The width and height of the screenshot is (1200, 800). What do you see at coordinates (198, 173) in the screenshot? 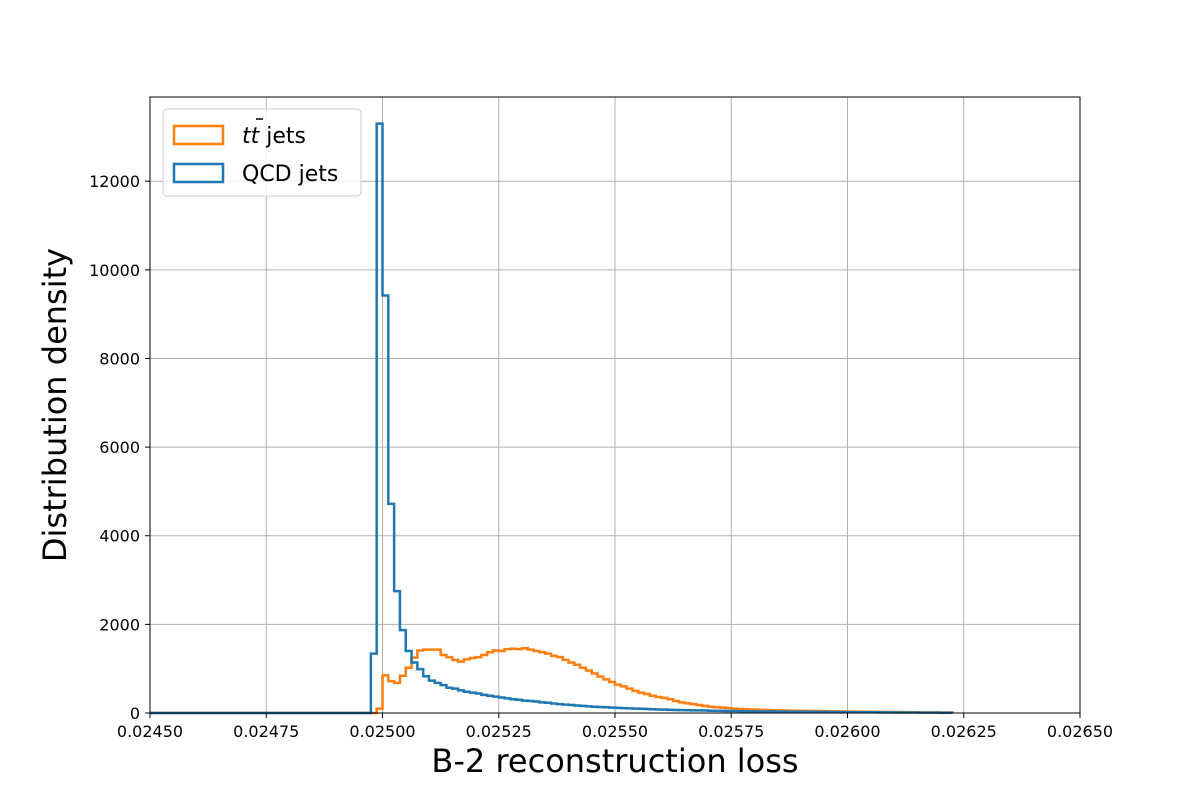
I see `legend-swatch-qcd-jets` at bounding box center [198, 173].